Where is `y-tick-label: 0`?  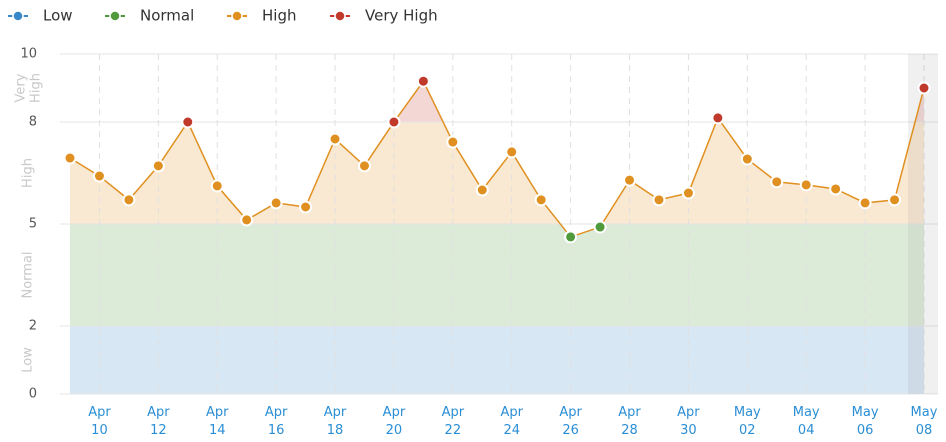 y-tick-label: 0 is located at coordinates (33, 394).